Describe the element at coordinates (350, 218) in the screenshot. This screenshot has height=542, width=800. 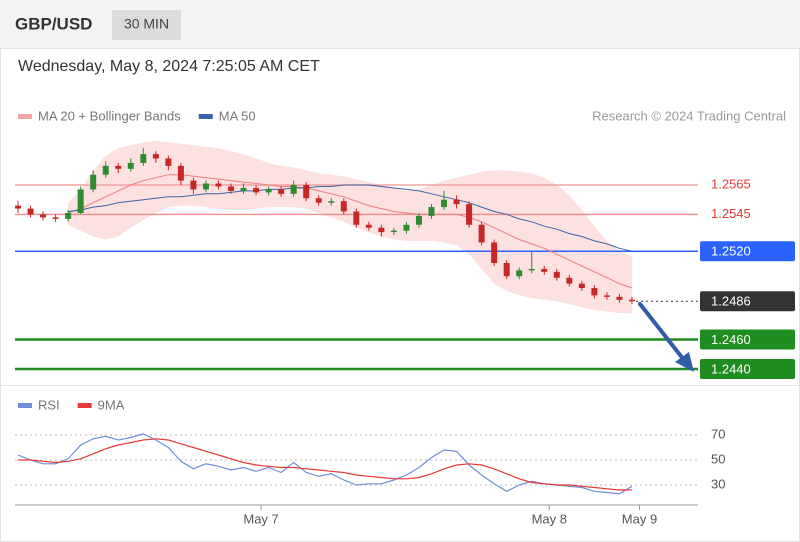
I see `ma-line` at that location.